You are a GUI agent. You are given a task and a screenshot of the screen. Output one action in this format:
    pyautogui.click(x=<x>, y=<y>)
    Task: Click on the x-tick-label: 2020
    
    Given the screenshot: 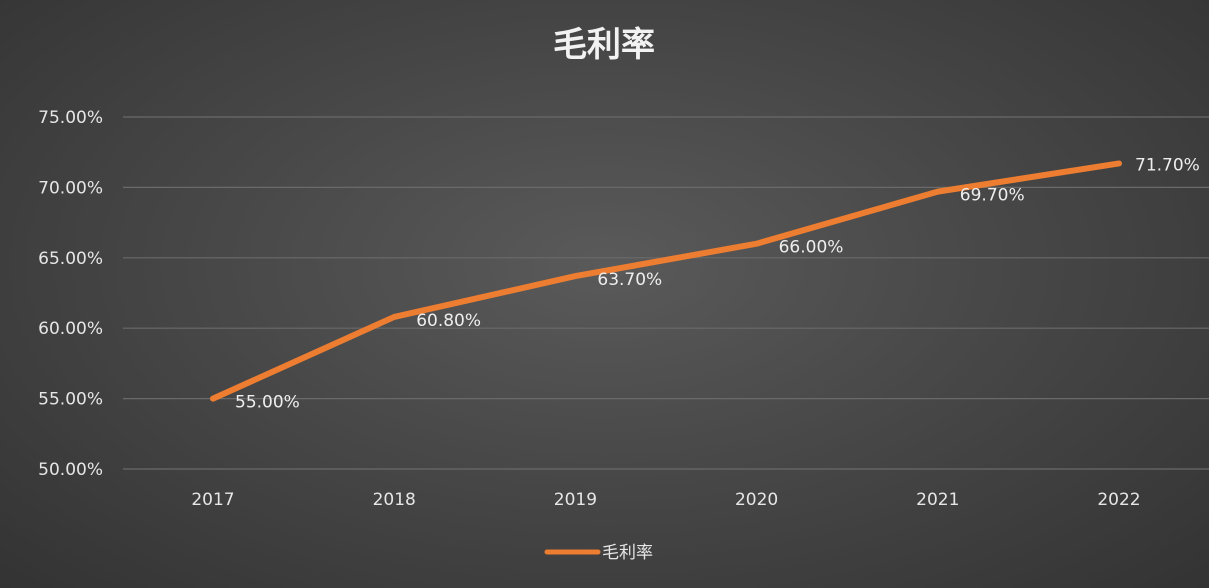 What is the action you would take?
    pyautogui.click(x=756, y=500)
    